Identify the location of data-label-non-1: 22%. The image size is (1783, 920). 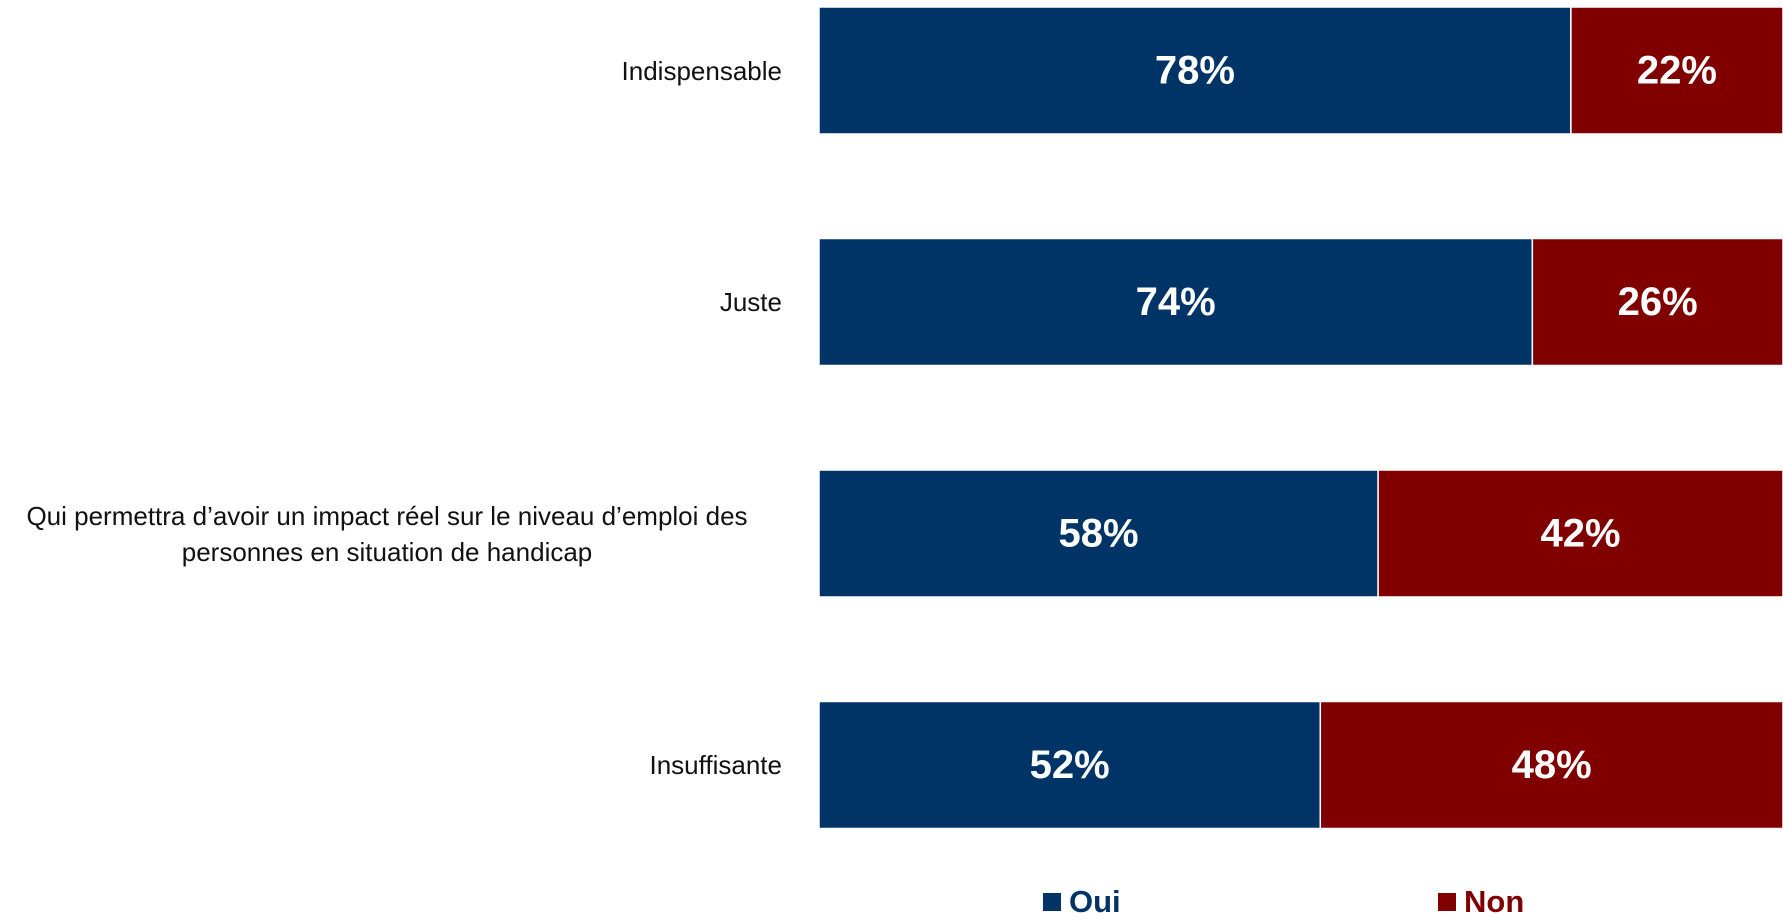
(1677, 71).